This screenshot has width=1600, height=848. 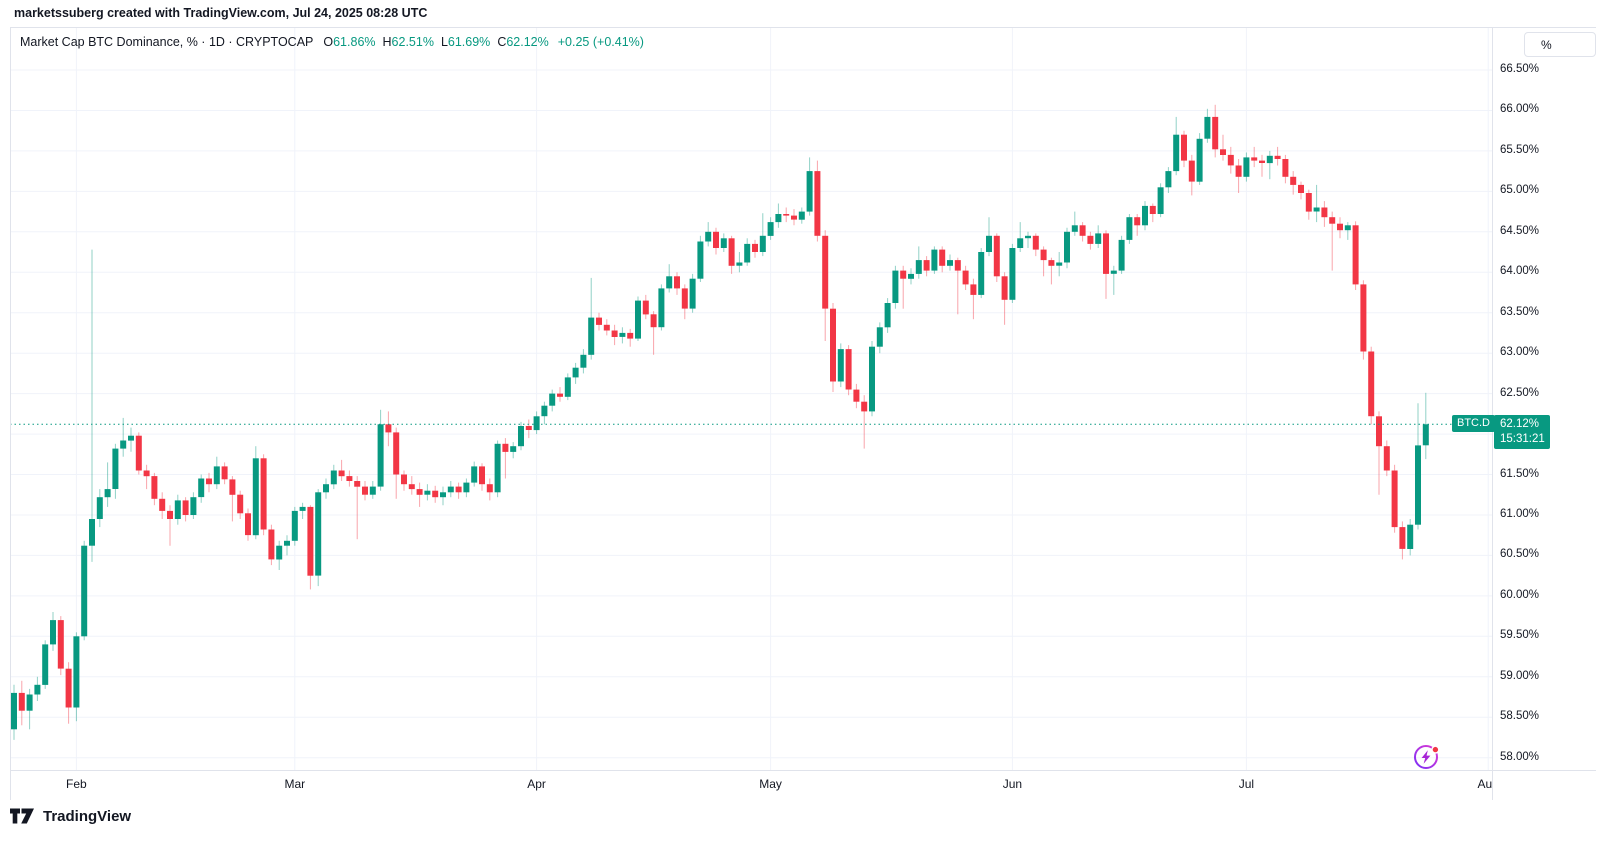 I want to click on time-axis: Feb Mar Apr May Jun Jul Aug, so click(x=751, y=785).